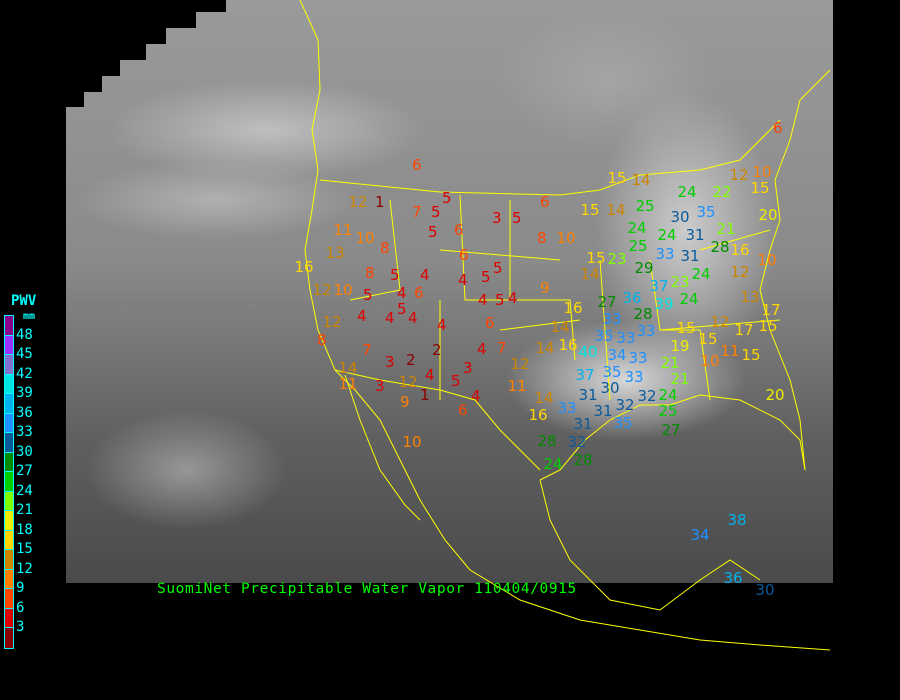 This screenshot has height=700, width=900. Describe the element at coordinates (24, 471) in the screenshot. I see `legend-tick-label: 27` at that location.